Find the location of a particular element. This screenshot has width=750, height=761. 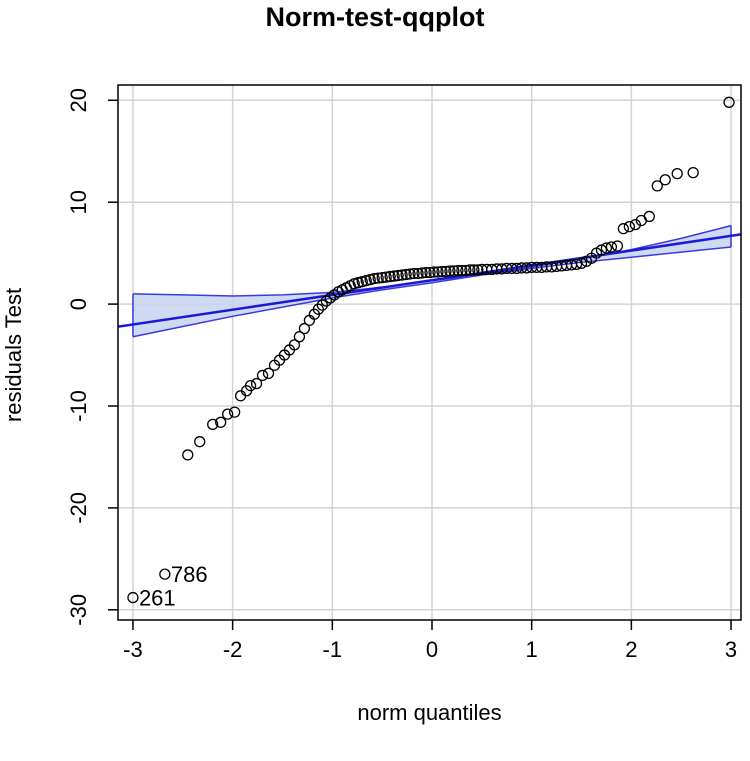

x-axis-title: norm quantiles is located at coordinates (429, 712).